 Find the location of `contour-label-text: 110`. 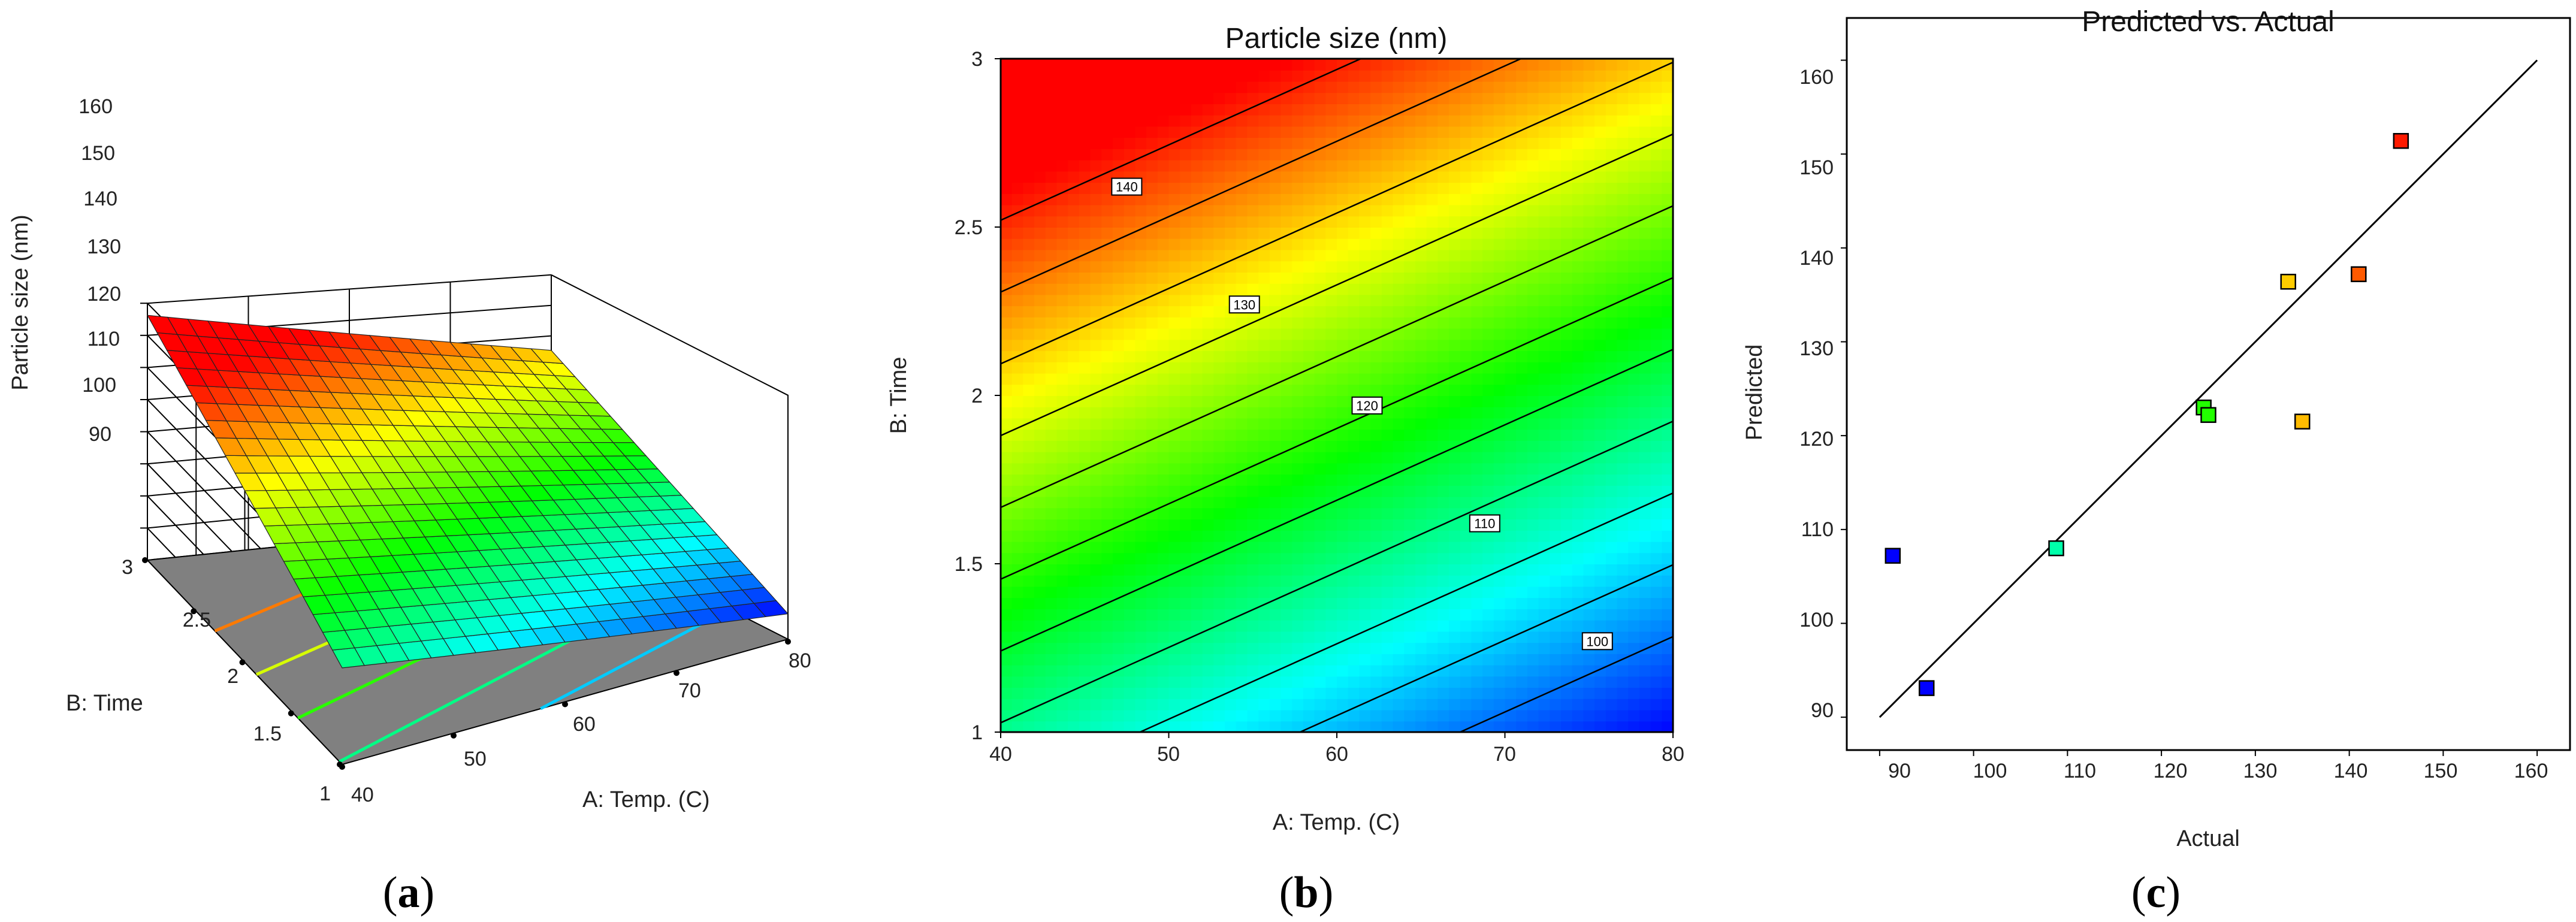

contour-label-text: 110 is located at coordinates (1485, 523).